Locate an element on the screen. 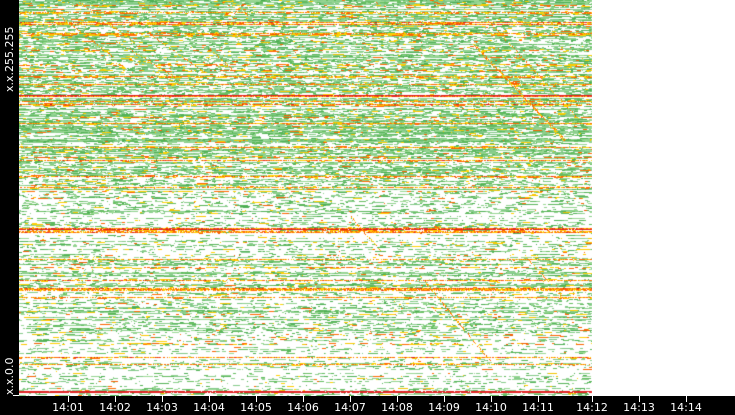 Image resolution: width=735 pixels, height=415 pixels. x-axis-tick-label: 14:05 is located at coordinates (256, 407).